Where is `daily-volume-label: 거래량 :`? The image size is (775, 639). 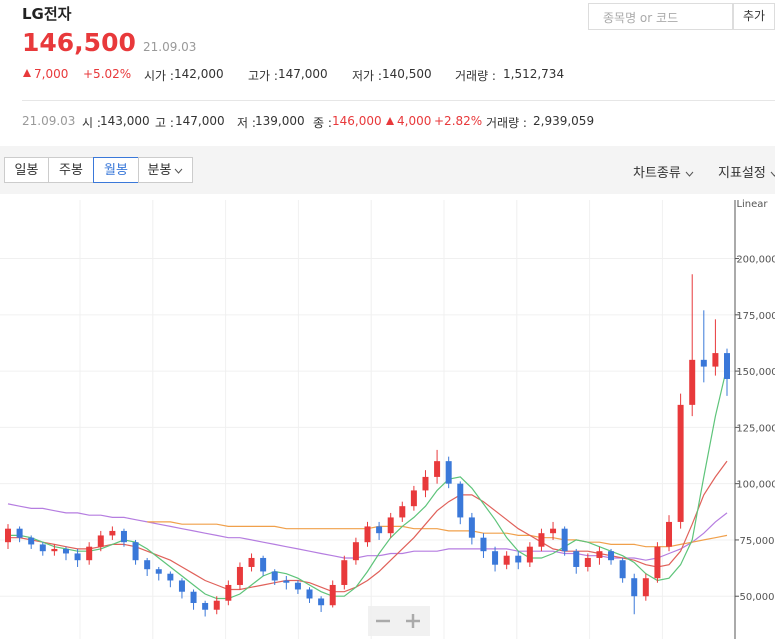
daily-volume-label: 거래량 : is located at coordinates (506, 123).